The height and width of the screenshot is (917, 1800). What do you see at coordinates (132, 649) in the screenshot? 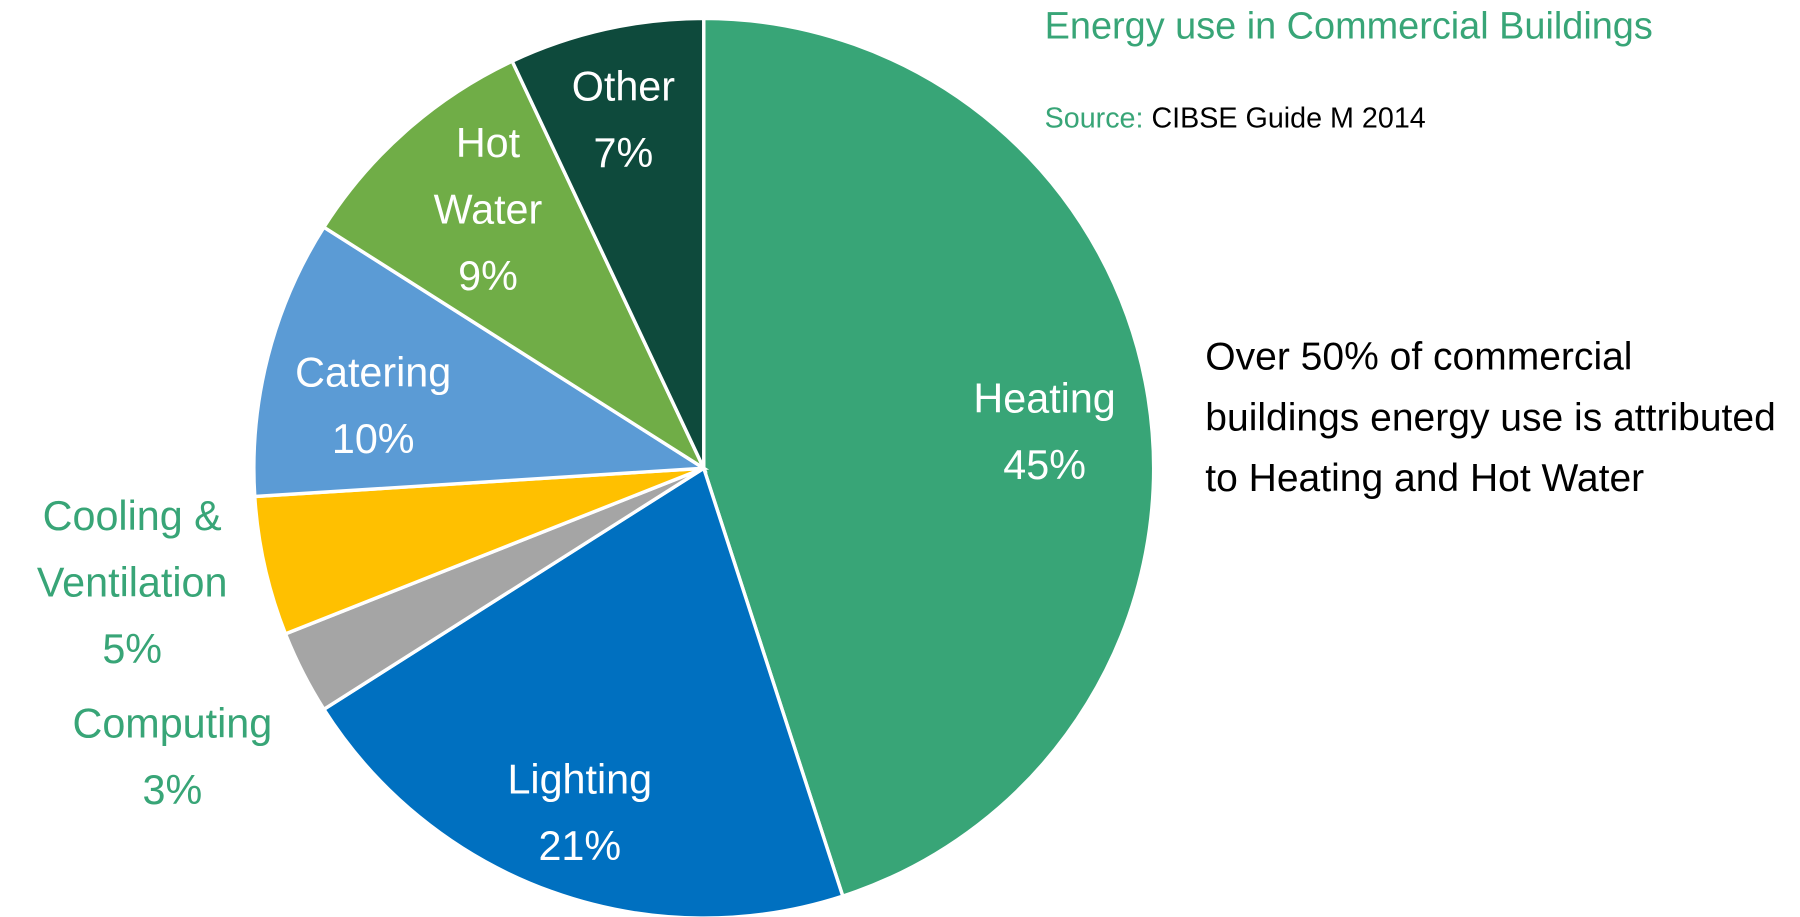
I see `slice-value-label: 5%` at bounding box center [132, 649].